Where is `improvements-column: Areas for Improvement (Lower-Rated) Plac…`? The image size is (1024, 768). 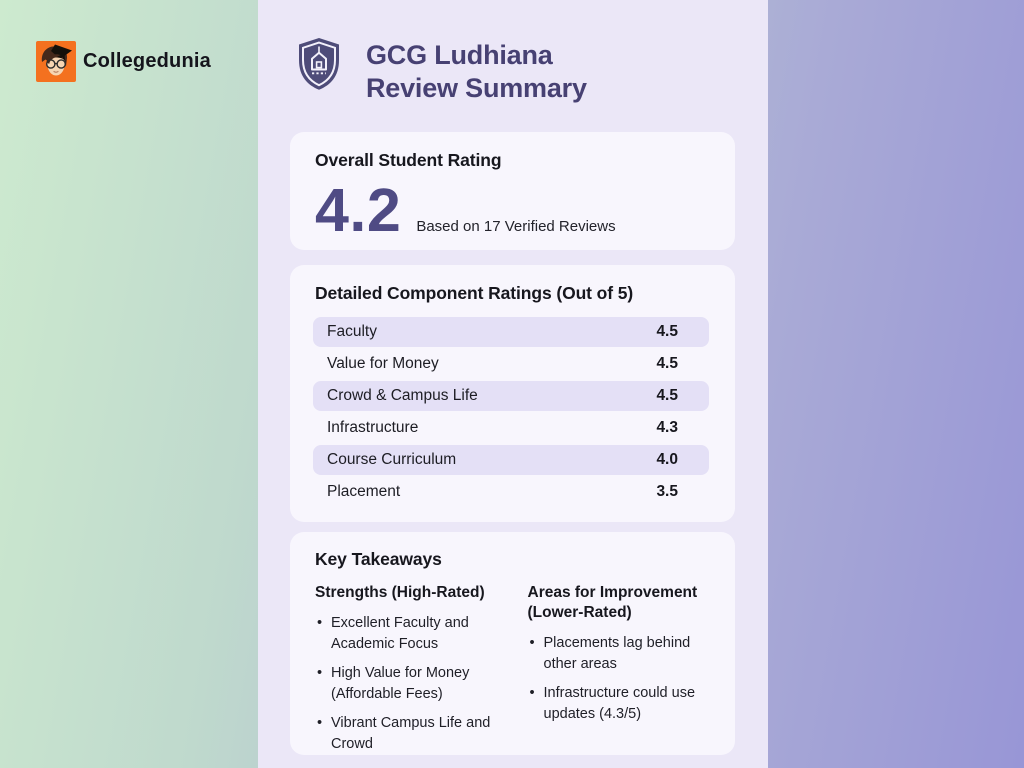 improvements-column: Areas for Improvement (Lower-Rated) Plac… is located at coordinates (619, 668).